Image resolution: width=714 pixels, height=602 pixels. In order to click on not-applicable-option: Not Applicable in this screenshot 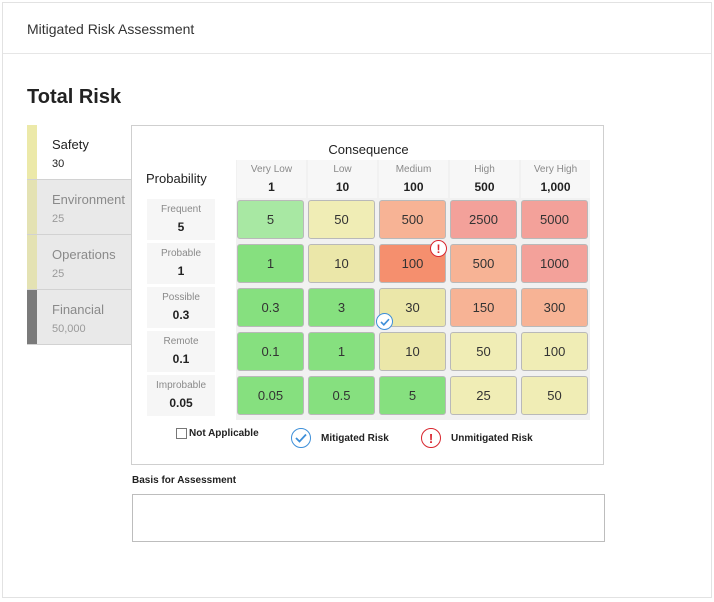, I will do `click(217, 433)`.